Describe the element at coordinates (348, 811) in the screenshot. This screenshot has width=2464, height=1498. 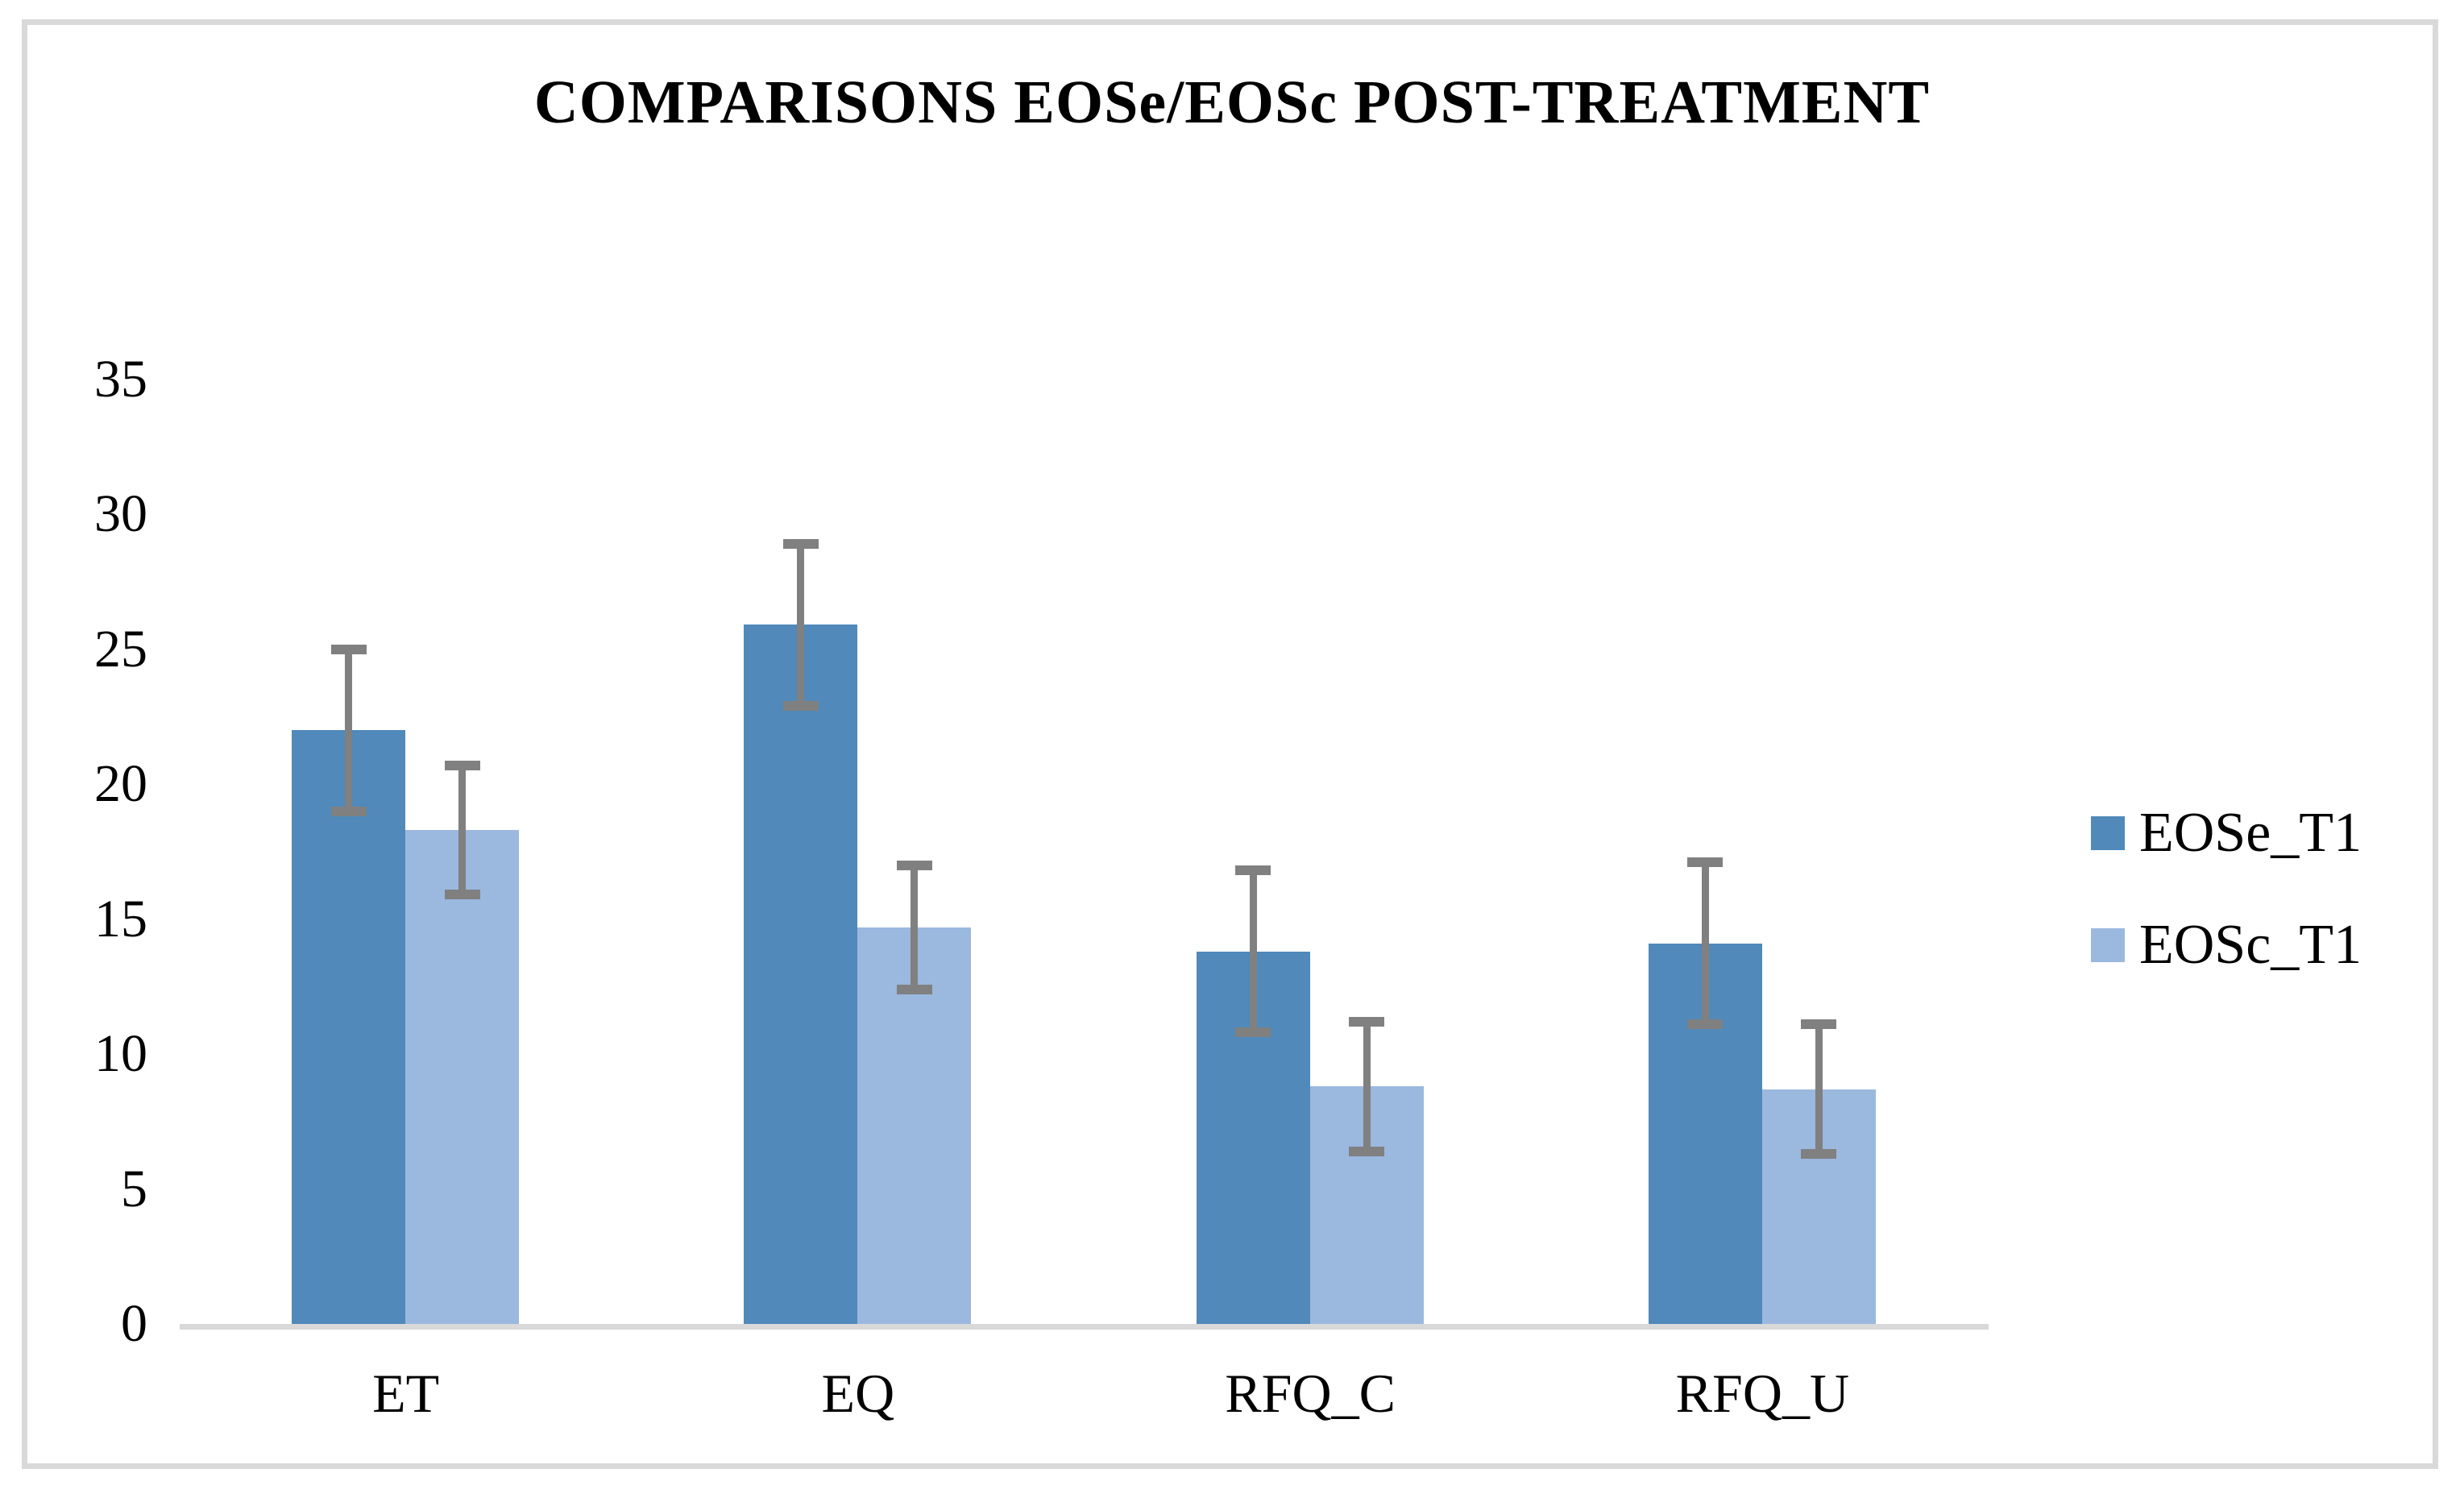
I see `error-bar-EOSe_T1-ET-cap-bottom` at that location.